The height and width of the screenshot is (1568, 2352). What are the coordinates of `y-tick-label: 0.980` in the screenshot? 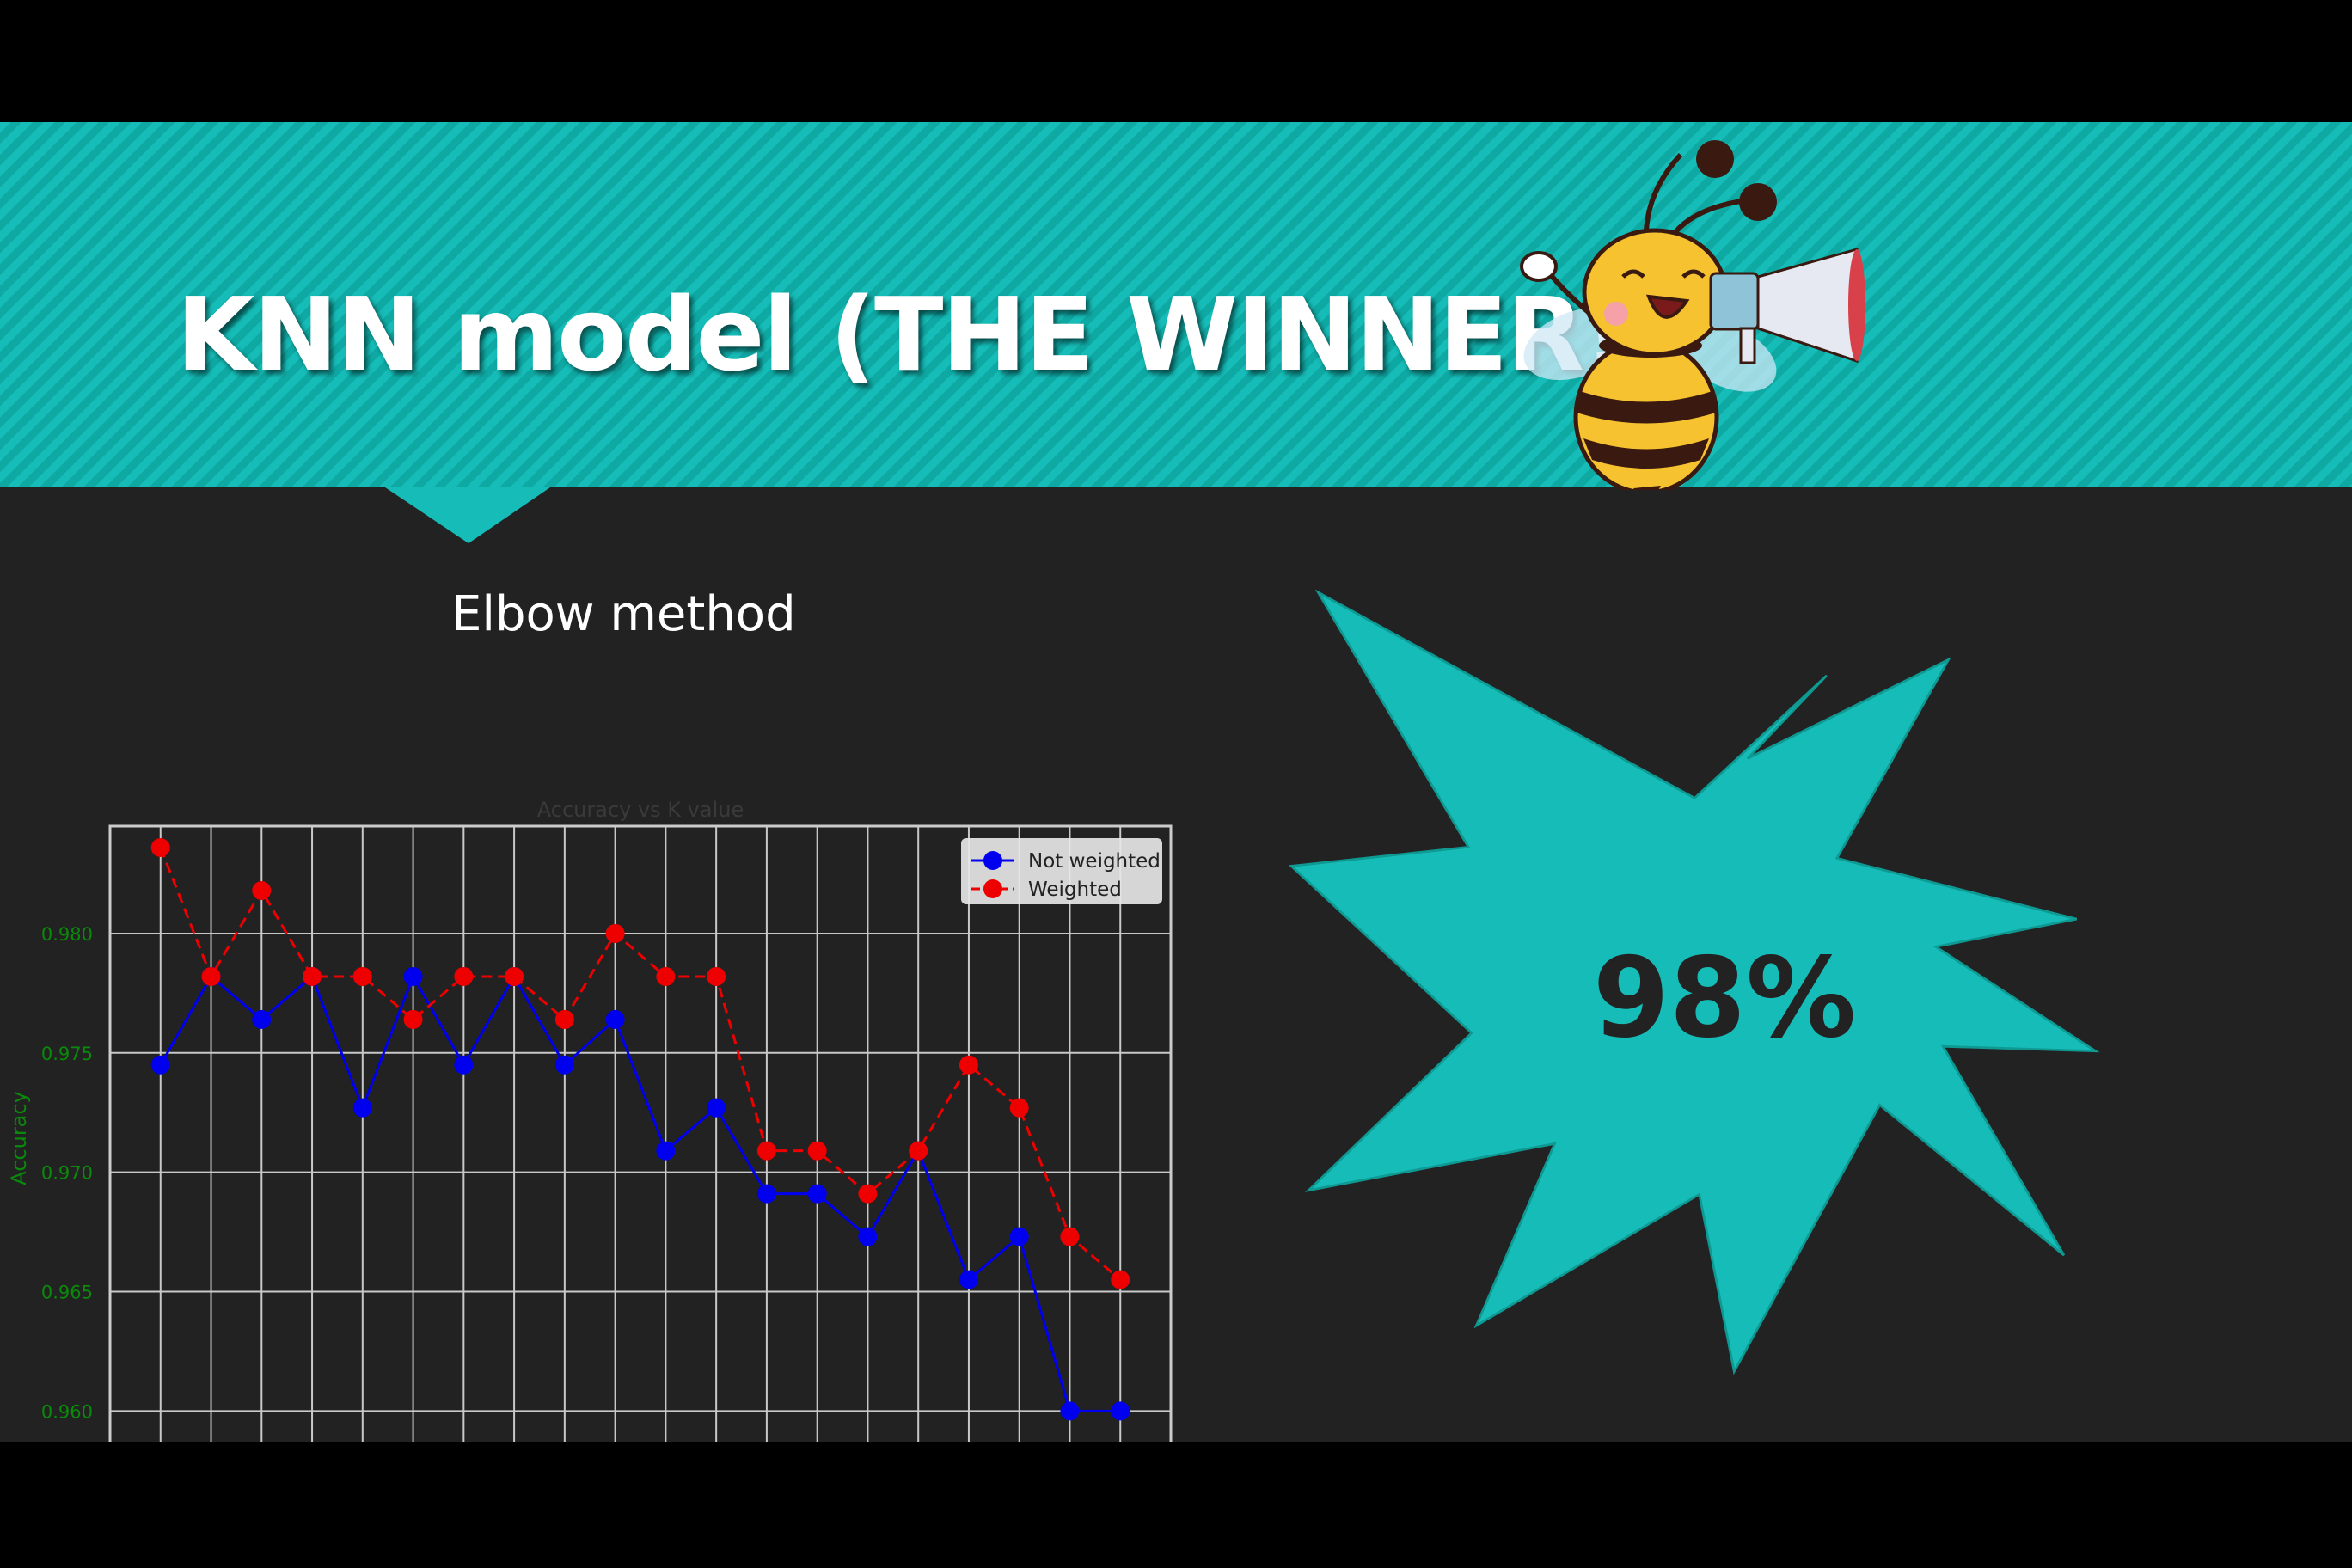 It's located at (67, 934).